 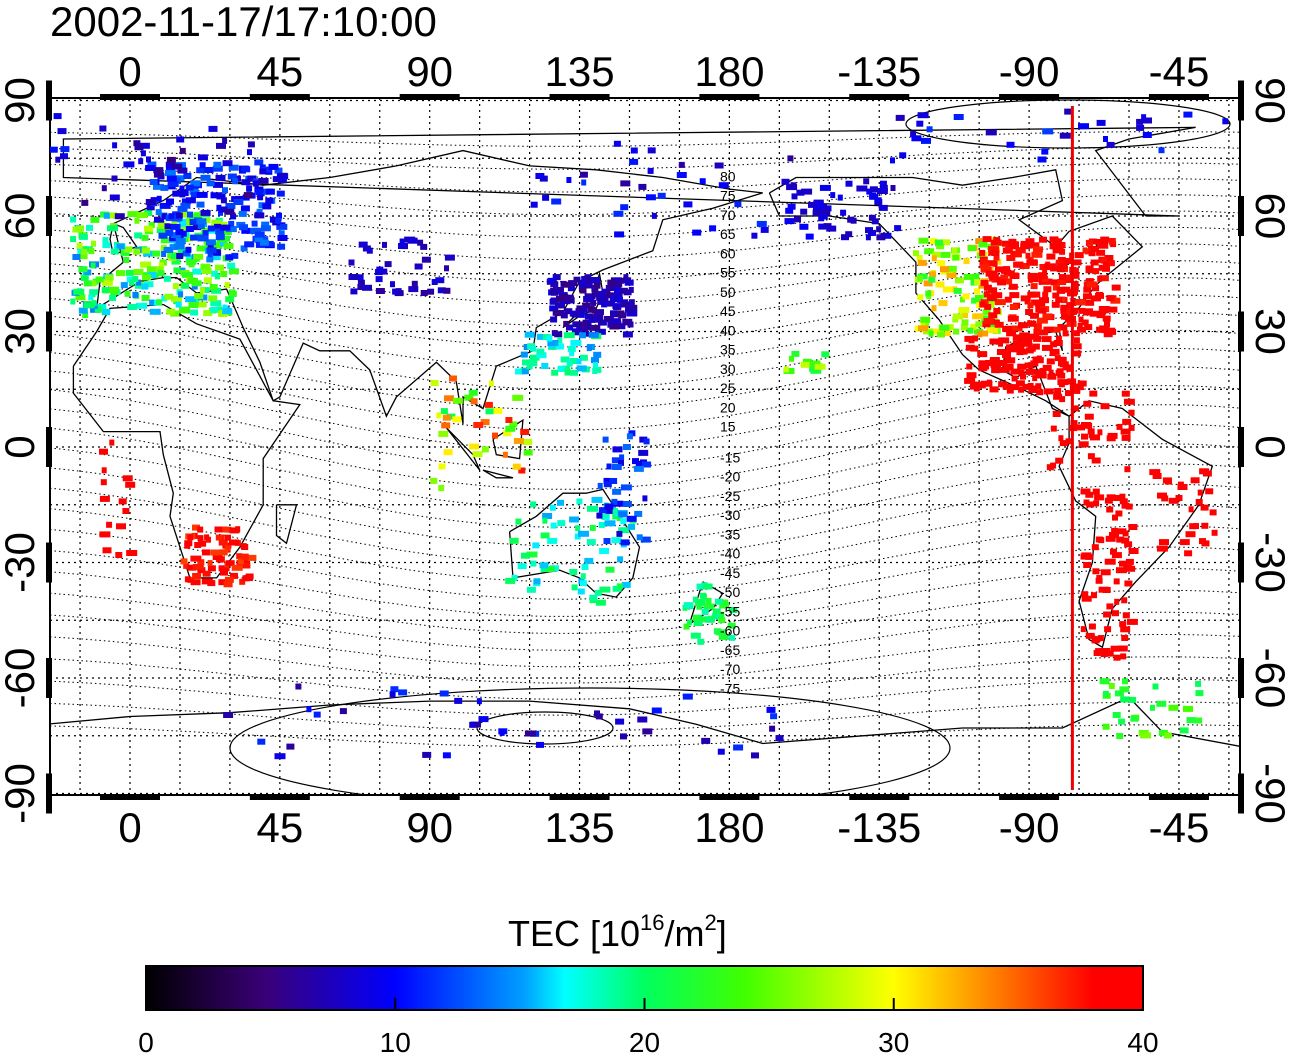 I want to click on latitude-label: 90, so click(x=1269, y=100).